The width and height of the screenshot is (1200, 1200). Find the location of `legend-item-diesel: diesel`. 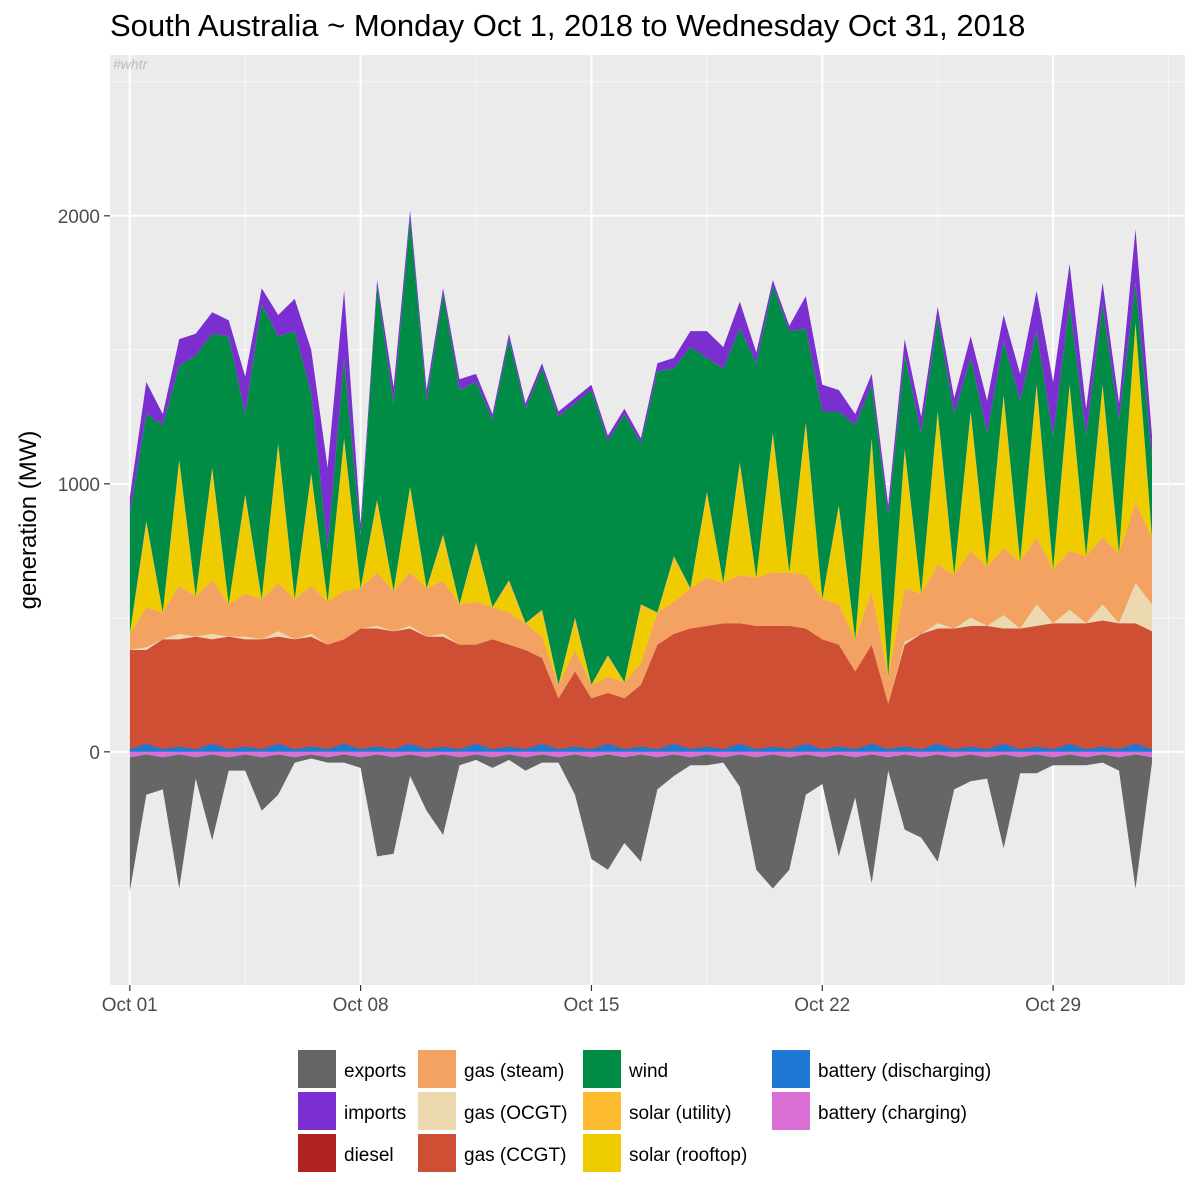

legend-item-diesel: diesel is located at coordinates (346, 1153).